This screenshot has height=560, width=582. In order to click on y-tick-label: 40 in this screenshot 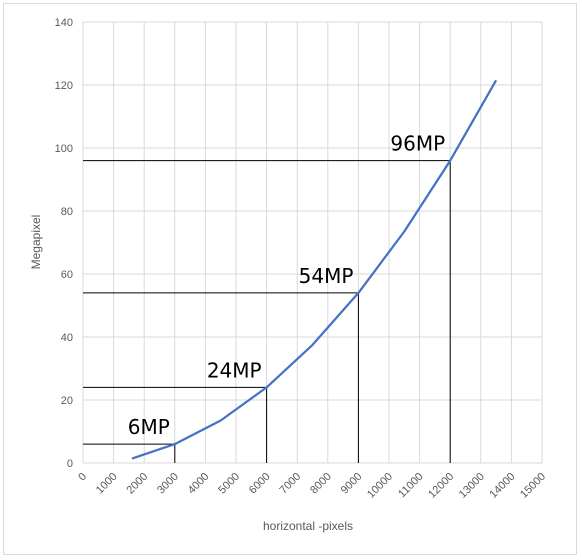, I will do `click(67, 338)`.